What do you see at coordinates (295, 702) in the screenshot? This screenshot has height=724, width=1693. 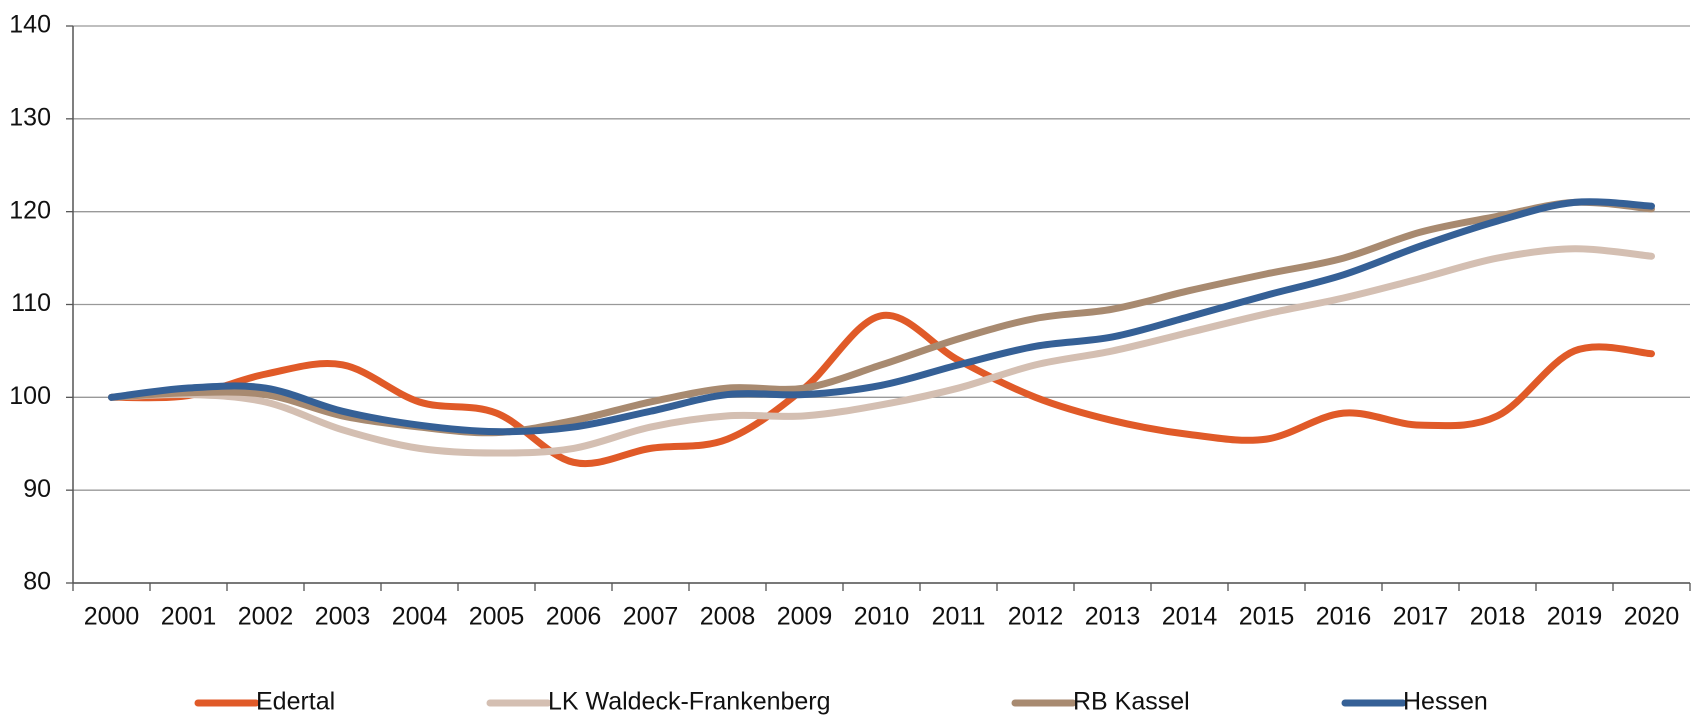 I see `legend-label: Edertal` at bounding box center [295, 702].